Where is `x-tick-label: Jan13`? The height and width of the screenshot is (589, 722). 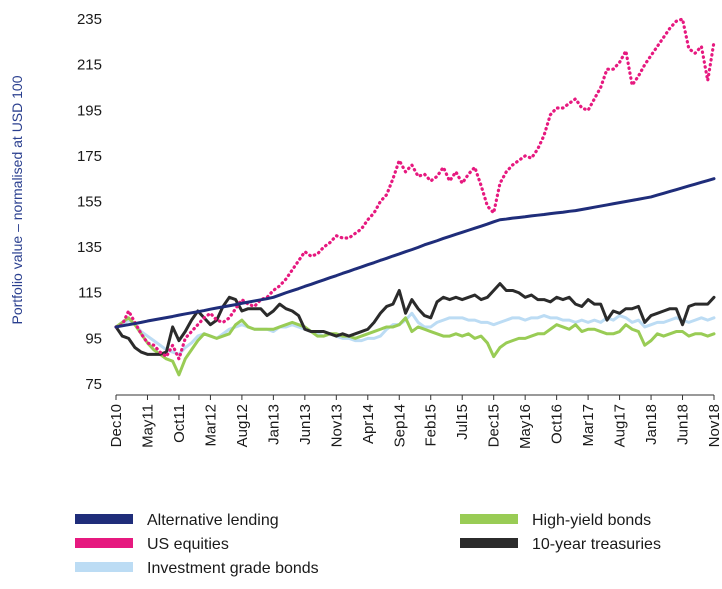
x-tick-label: Jan13 is located at coordinates (273, 424).